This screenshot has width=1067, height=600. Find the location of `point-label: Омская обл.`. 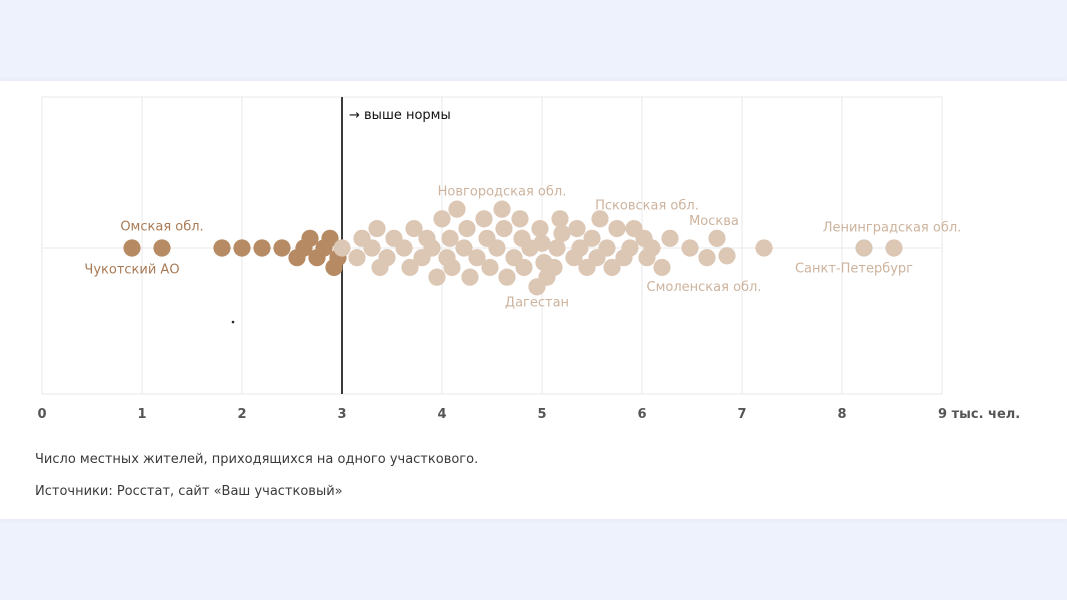

point-label: Омская обл. is located at coordinates (161, 227).